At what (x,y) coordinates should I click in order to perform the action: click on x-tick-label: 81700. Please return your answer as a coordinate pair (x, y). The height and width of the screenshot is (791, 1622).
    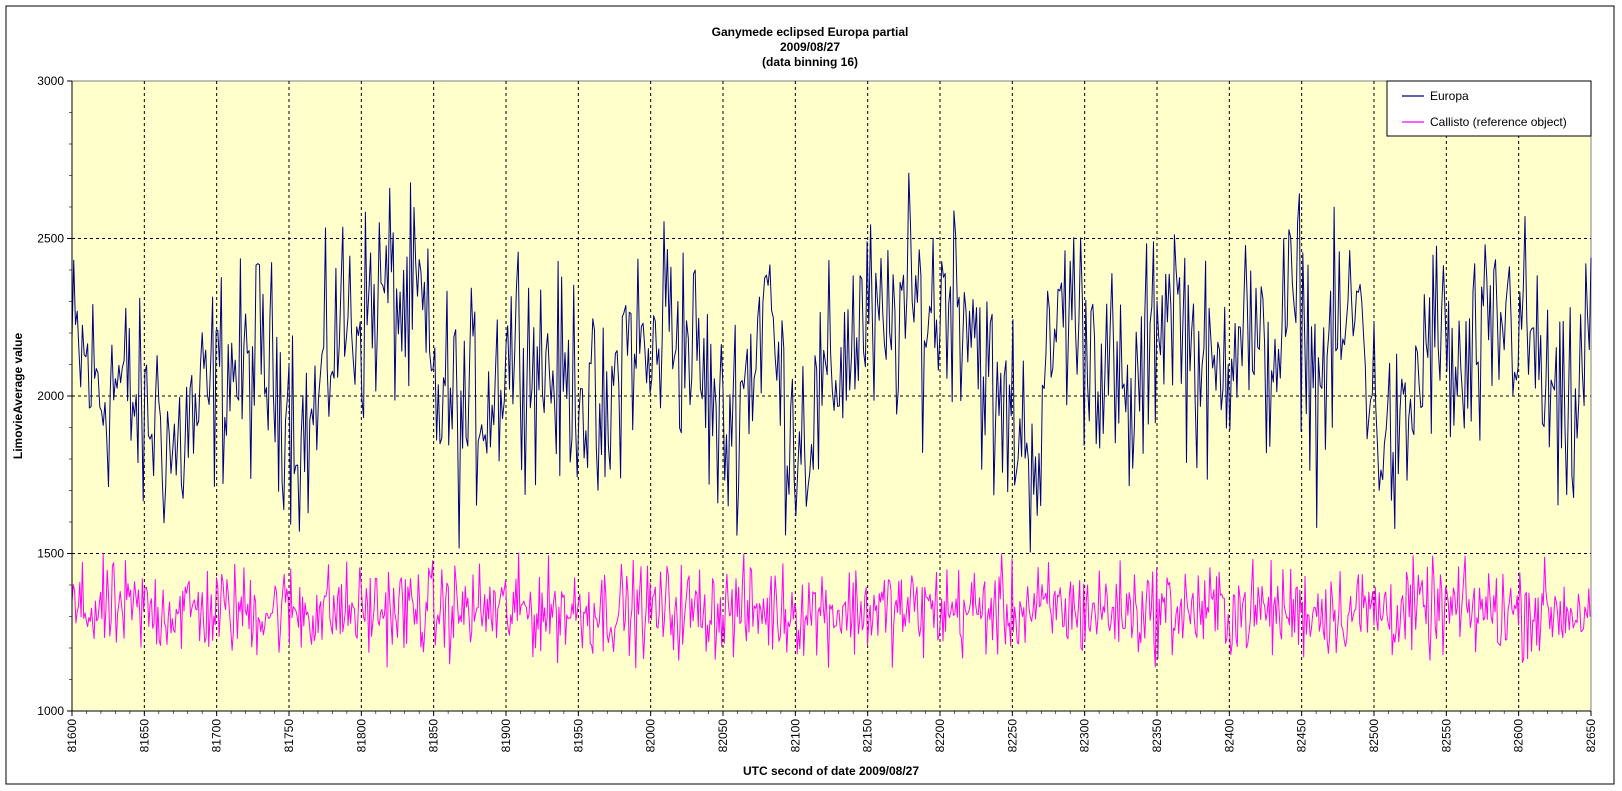
    Looking at the image, I should click on (217, 736).